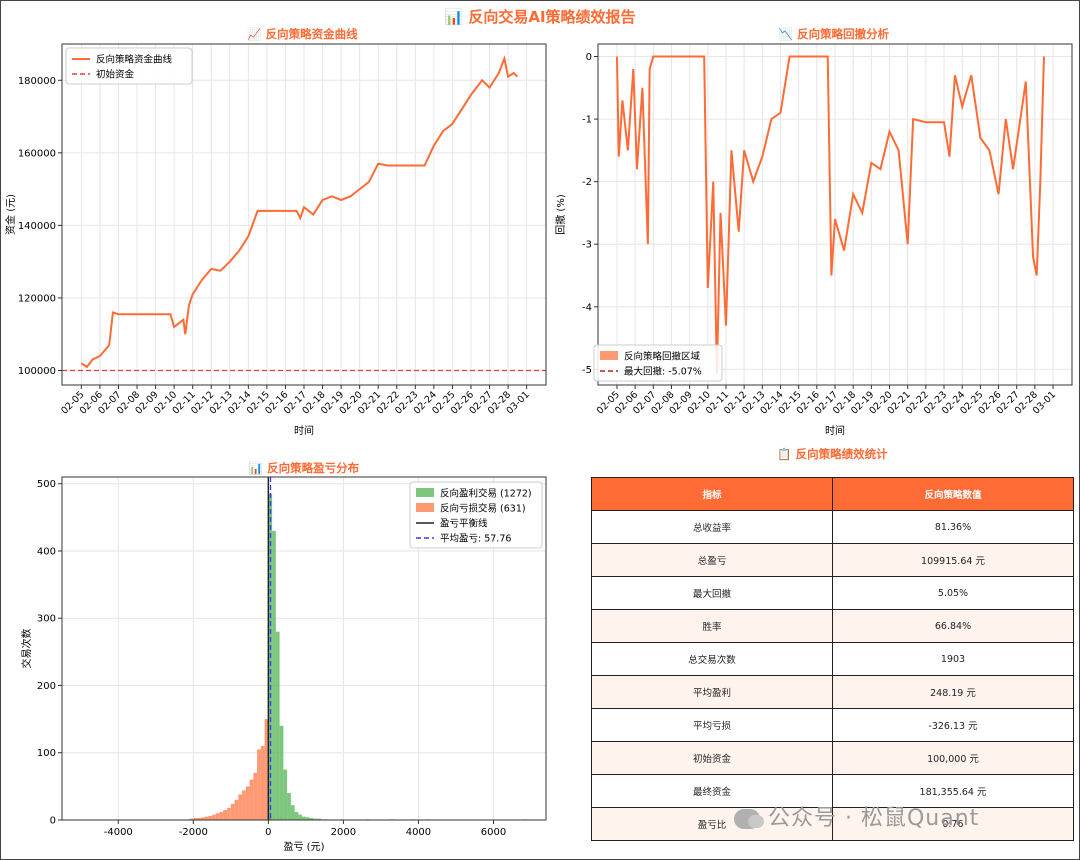 The width and height of the screenshot is (1080, 860). I want to click on stats-row: 总交易次数 1903, so click(832, 659).